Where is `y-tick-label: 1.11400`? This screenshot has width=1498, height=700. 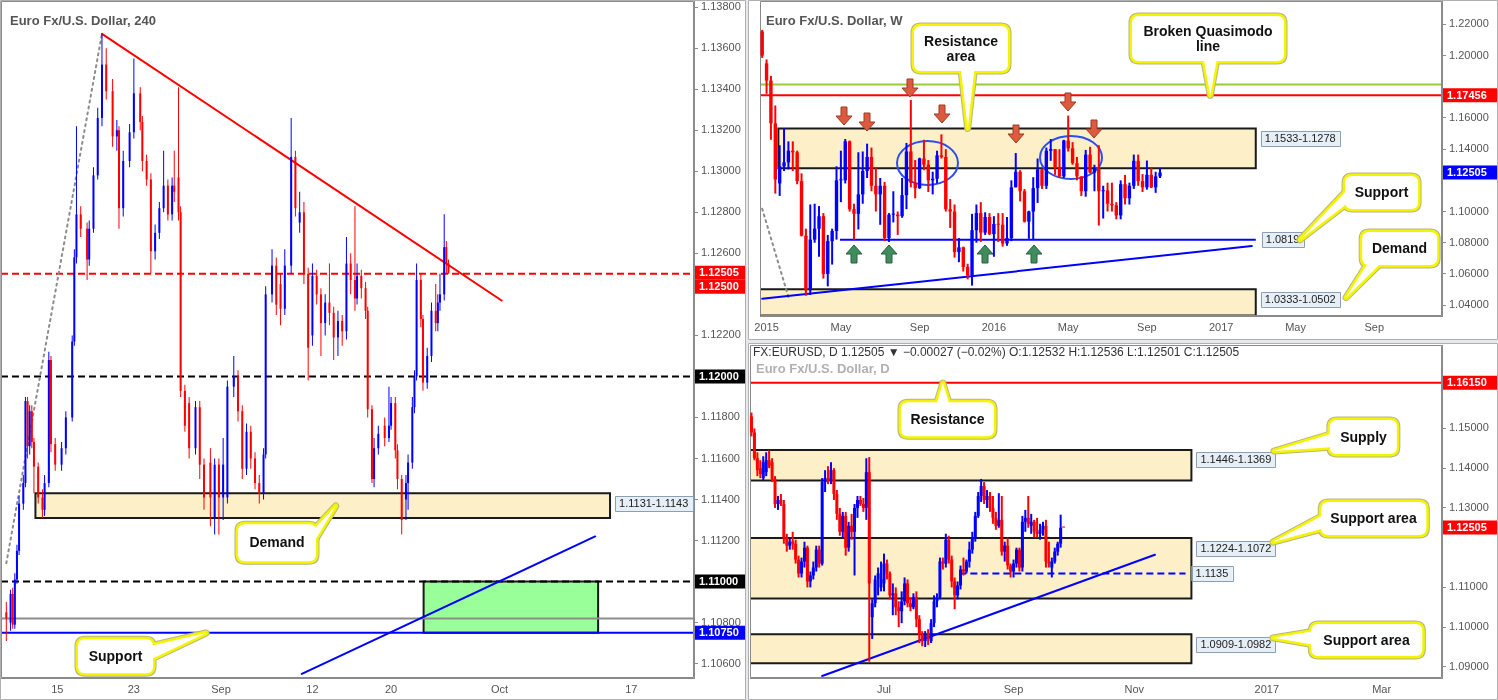 y-tick-label: 1.11400 is located at coordinates (720, 498).